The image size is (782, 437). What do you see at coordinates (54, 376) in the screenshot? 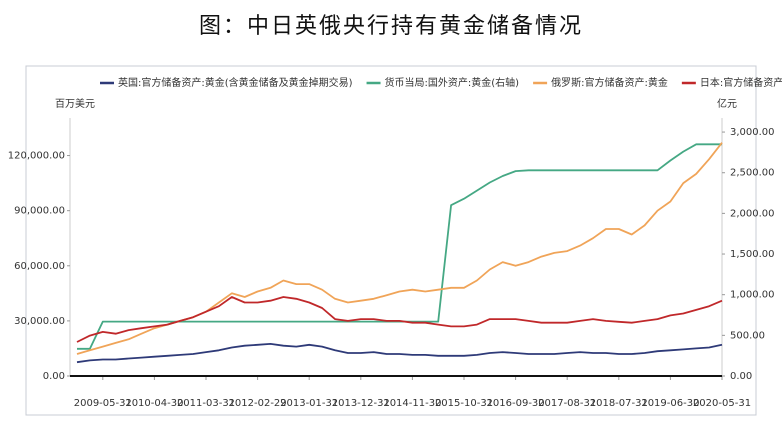
I see `y-tick-label: 0.00` at bounding box center [54, 376].